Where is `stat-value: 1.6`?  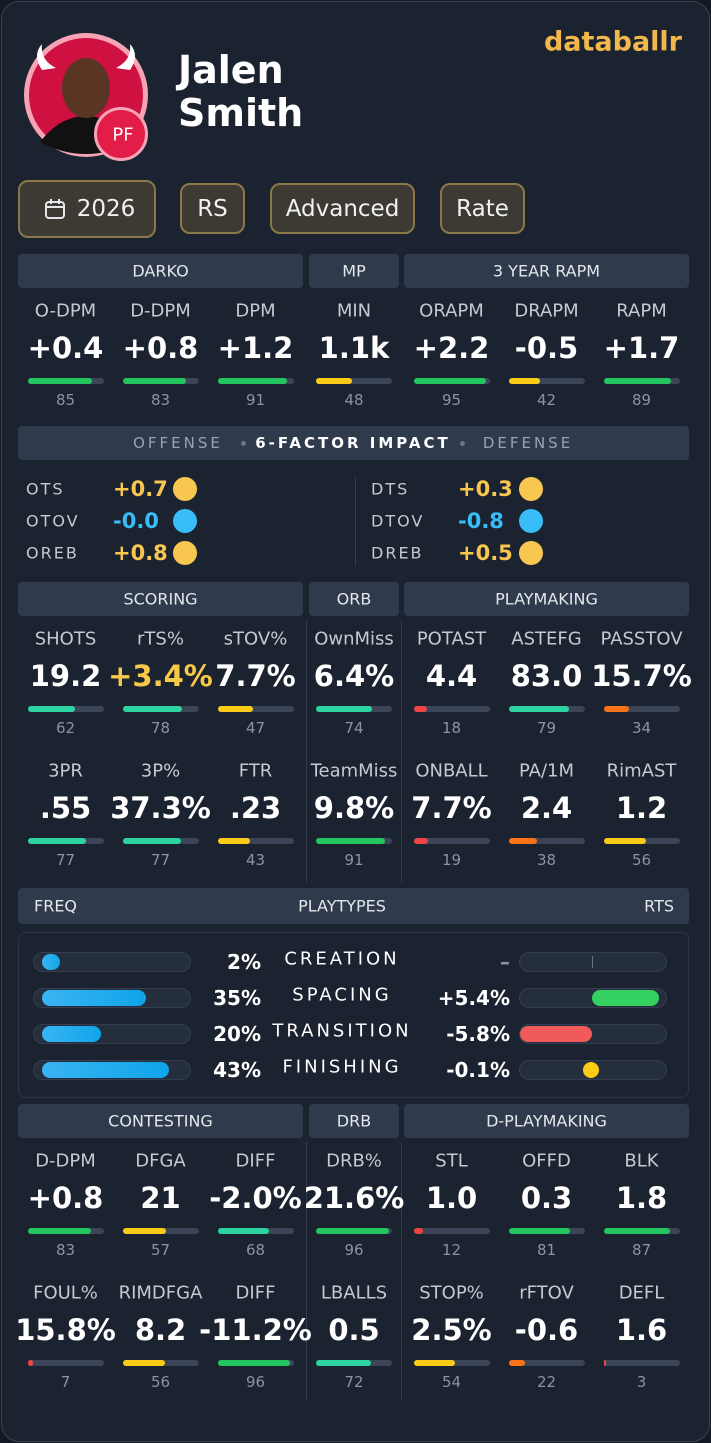
stat-value: 1.6 is located at coordinates (641, 1330).